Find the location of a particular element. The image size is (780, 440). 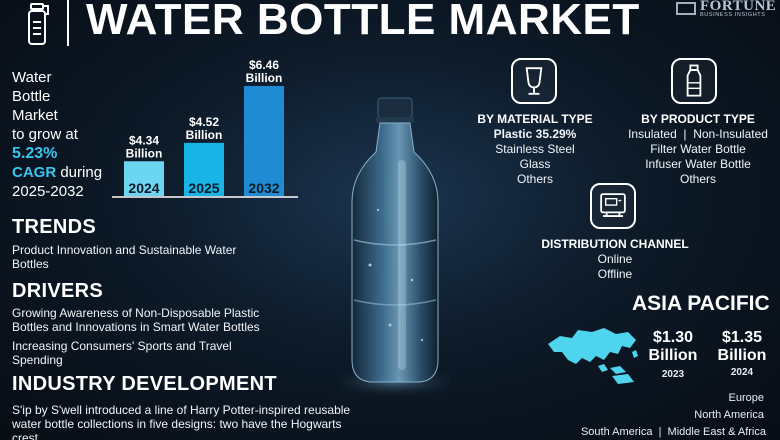

brand-subtitle: BUSINESS INSIGHTS is located at coordinates (733, 15).